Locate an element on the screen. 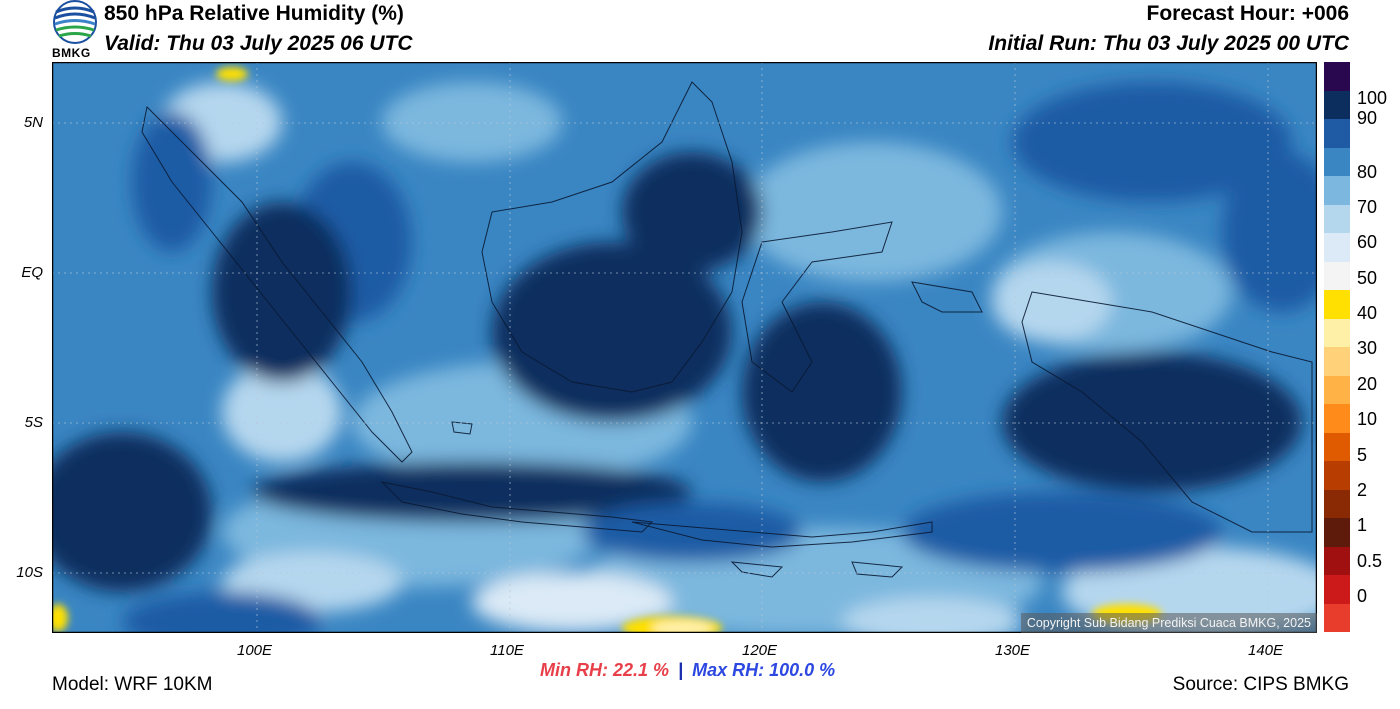 The height and width of the screenshot is (709, 1400). colorbar-label-5: 5 is located at coordinates (1362, 455).